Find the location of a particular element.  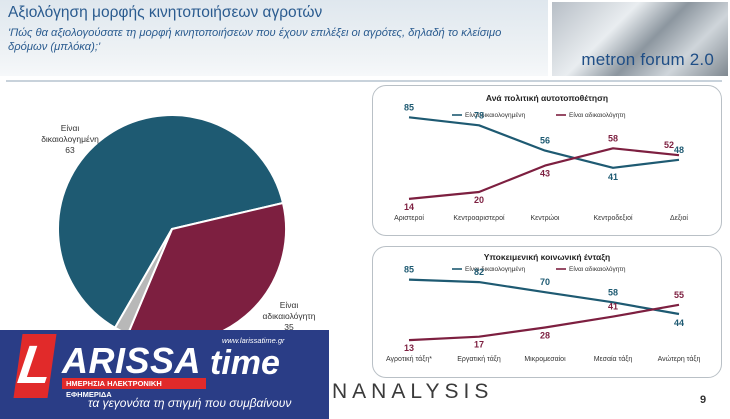

pie-label-justified-value: 63 is located at coordinates (70, 150).